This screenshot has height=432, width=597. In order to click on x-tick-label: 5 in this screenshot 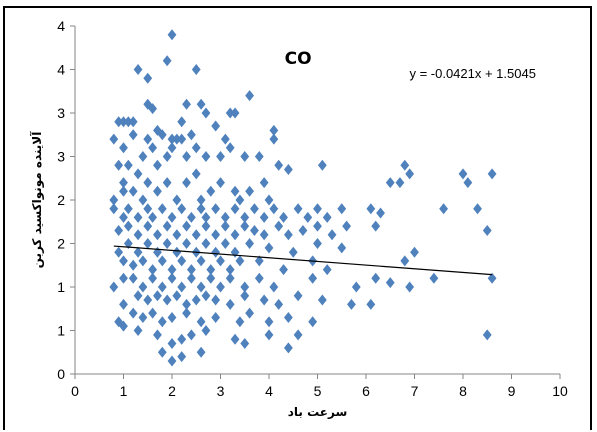, I will do `click(318, 391)`.